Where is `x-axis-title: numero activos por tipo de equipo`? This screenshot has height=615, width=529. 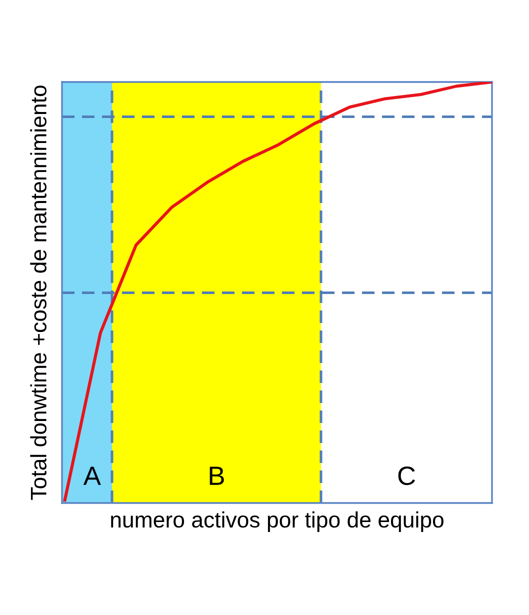
x-axis-title: numero activos por tipo de equipo is located at coordinates (277, 521).